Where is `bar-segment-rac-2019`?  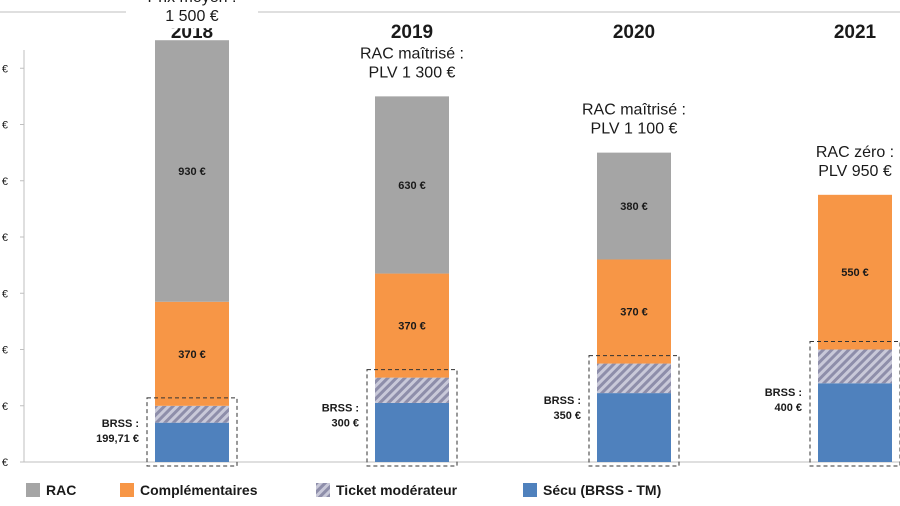 bar-segment-rac-2019 is located at coordinates (412, 185).